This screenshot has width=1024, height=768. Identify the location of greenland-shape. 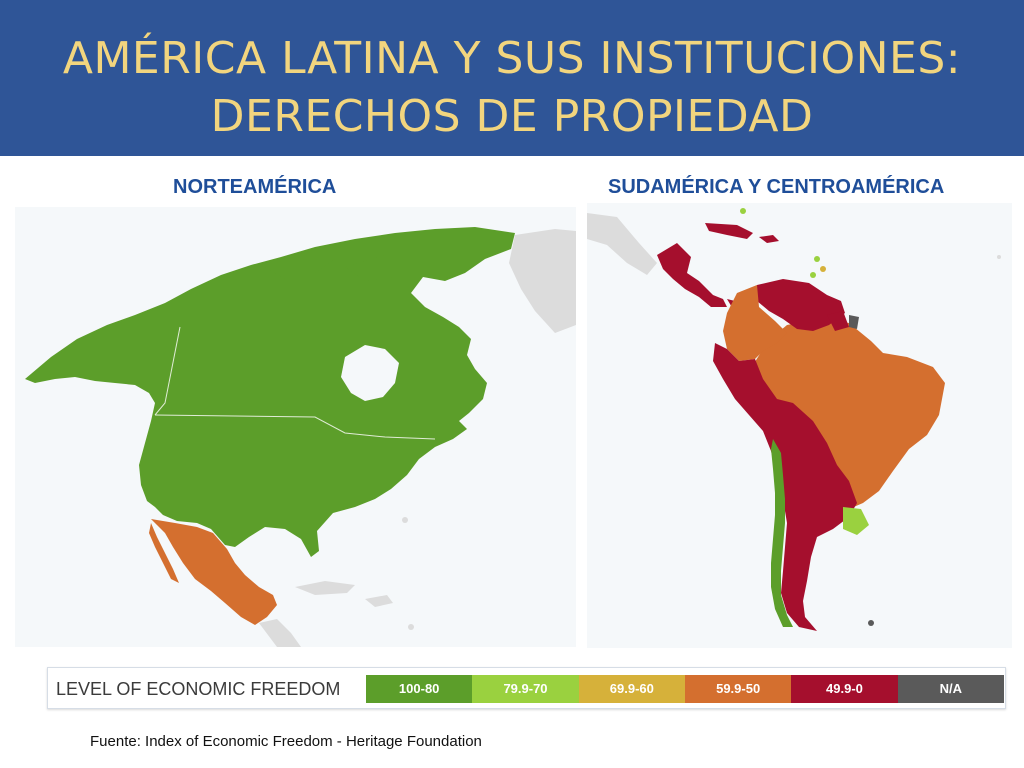
(542, 281).